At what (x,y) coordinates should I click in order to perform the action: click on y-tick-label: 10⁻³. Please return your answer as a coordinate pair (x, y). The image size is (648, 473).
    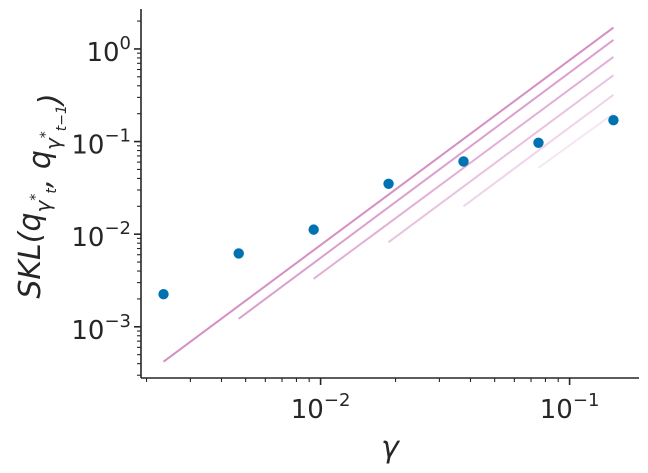
    Looking at the image, I should click on (101, 328).